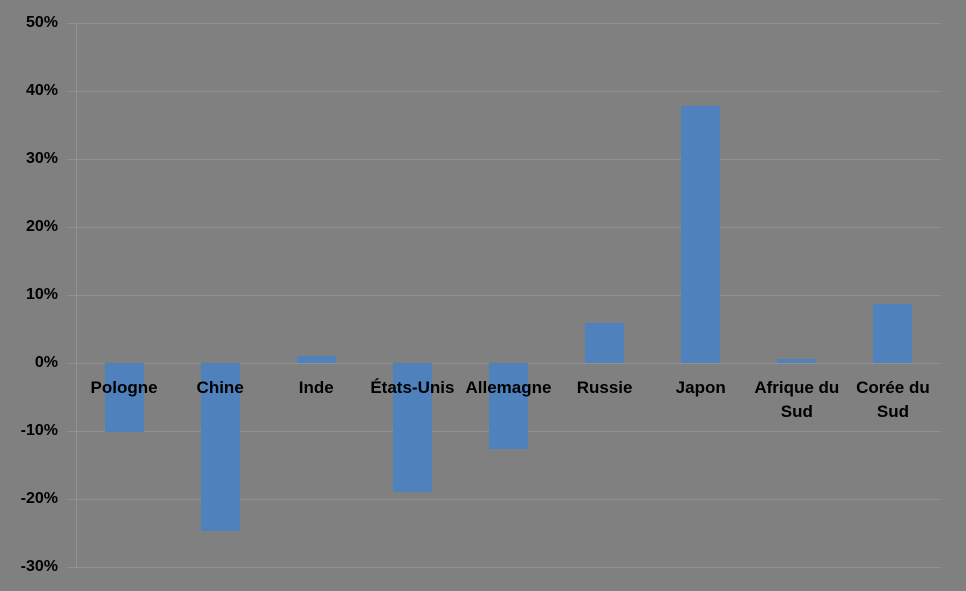 Image resolution: width=966 pixels, height=591 pixels. What do you see at coordinates (508, 387) in the screenshot?
I see `category-label: Allemagne` at bounding box center [508, 387].